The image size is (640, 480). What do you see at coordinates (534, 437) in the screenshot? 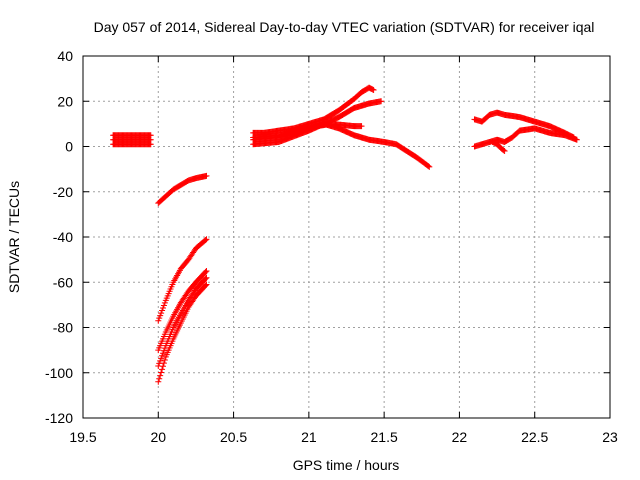
I see `x-tick-label: 22.5` at bounding box center [534, 437].